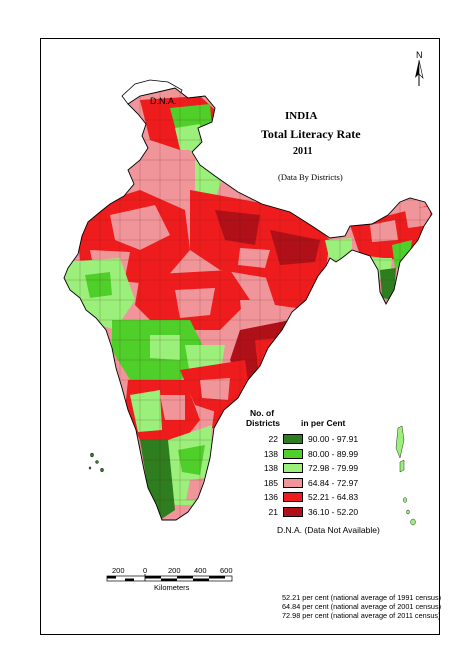  Describe the element at coordinates (303, 151) in the screenshot. I see `map-title-year: 2011` at that location.